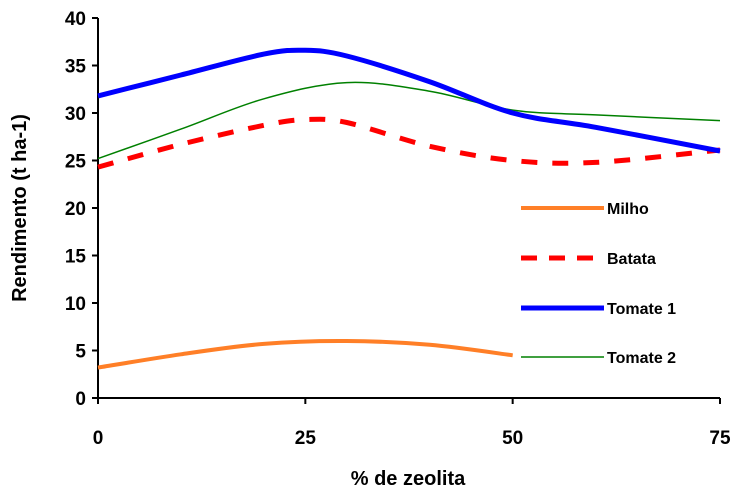  Describe the element at coordinates (512, 438) in the screenshot. I see `x-tick-label: 50` at that location.